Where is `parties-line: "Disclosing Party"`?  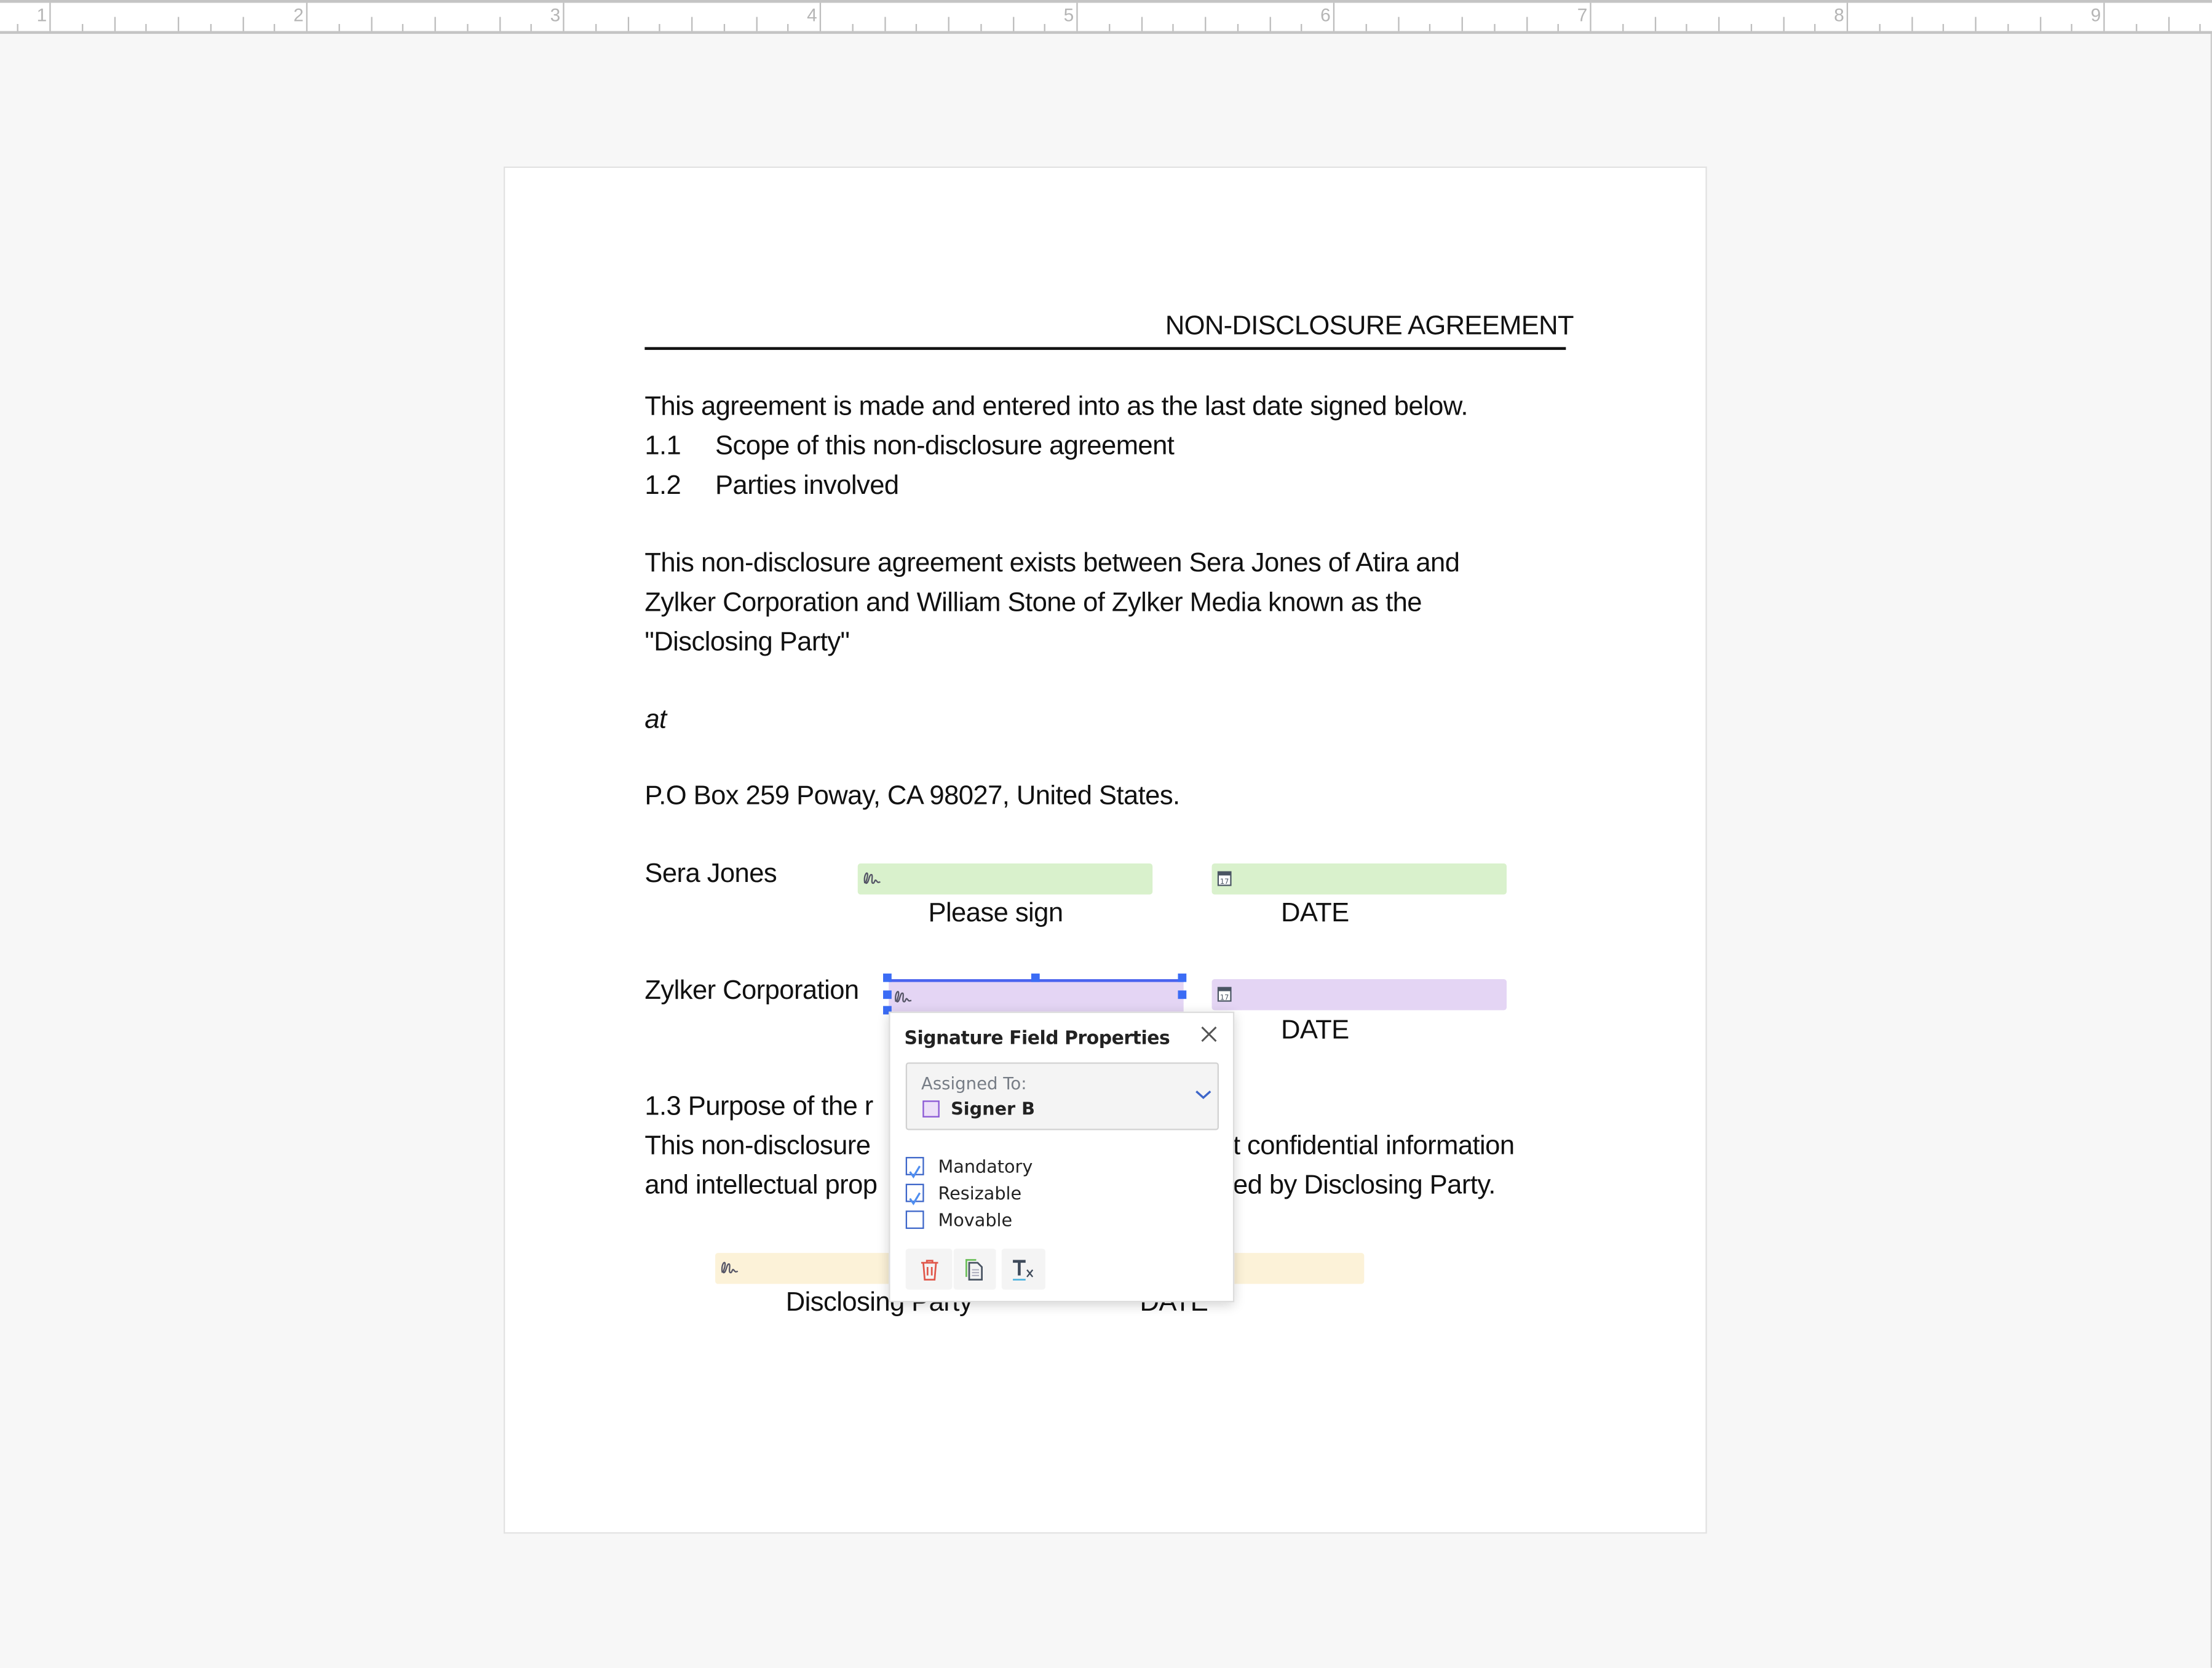
parties-line: "Disclosing Party" is located at coordinates (747, 642).